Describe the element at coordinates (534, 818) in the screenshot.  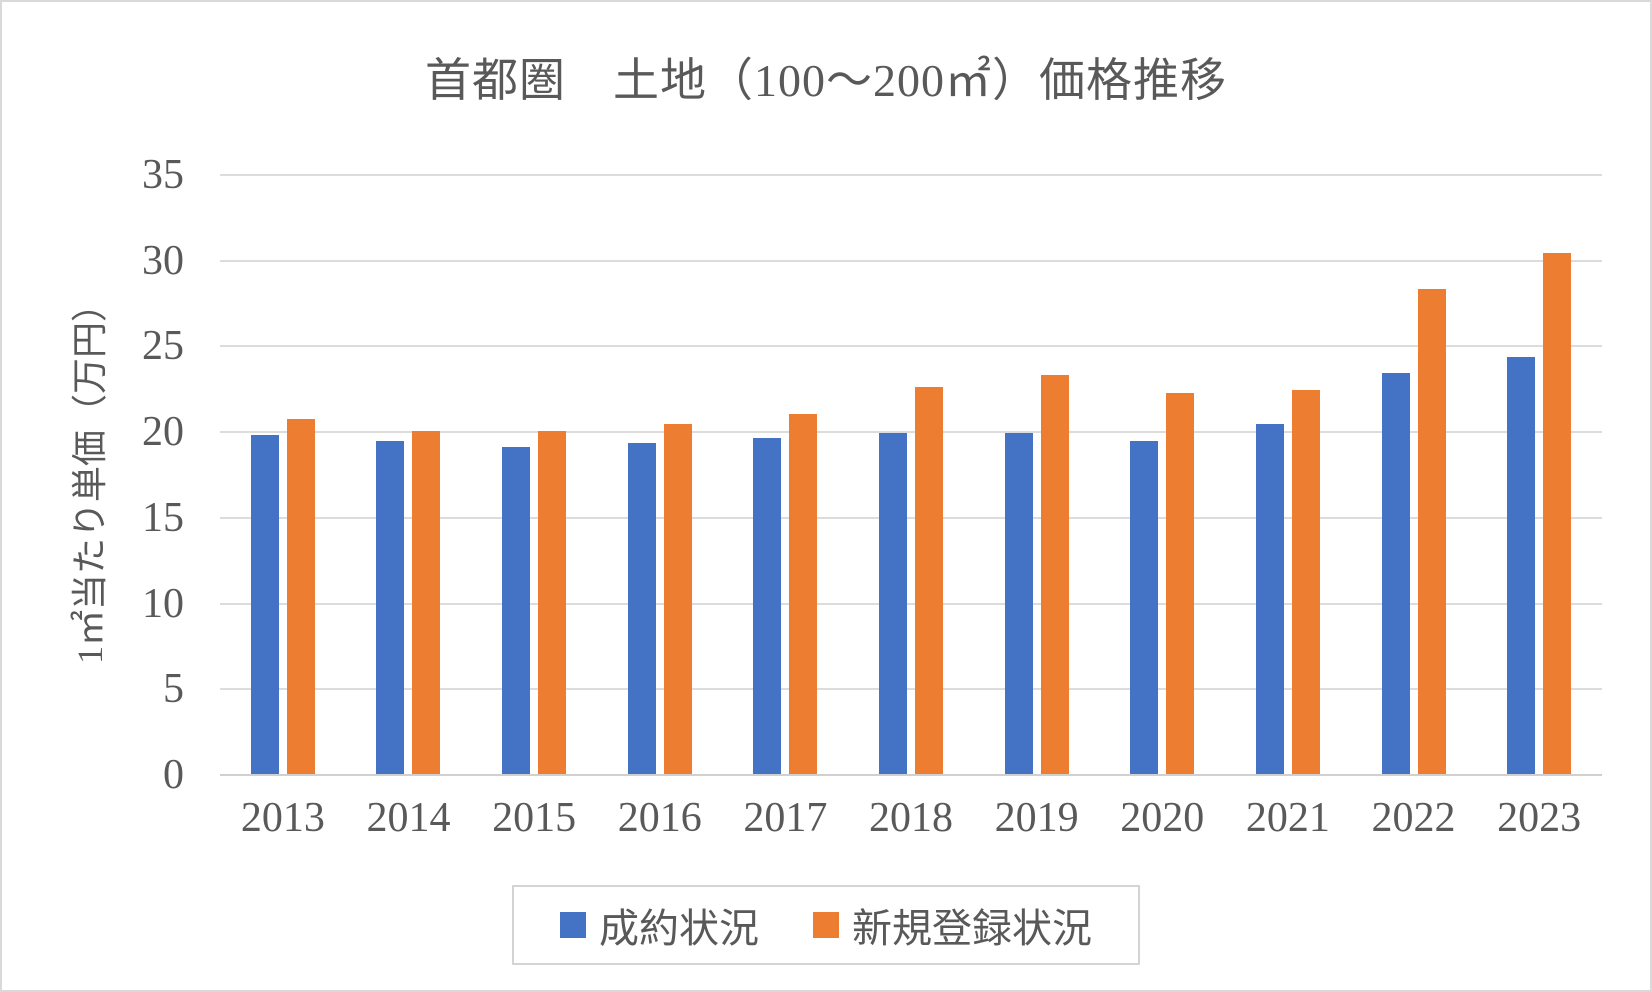
I see `x-label-2015: 2015` at that location.